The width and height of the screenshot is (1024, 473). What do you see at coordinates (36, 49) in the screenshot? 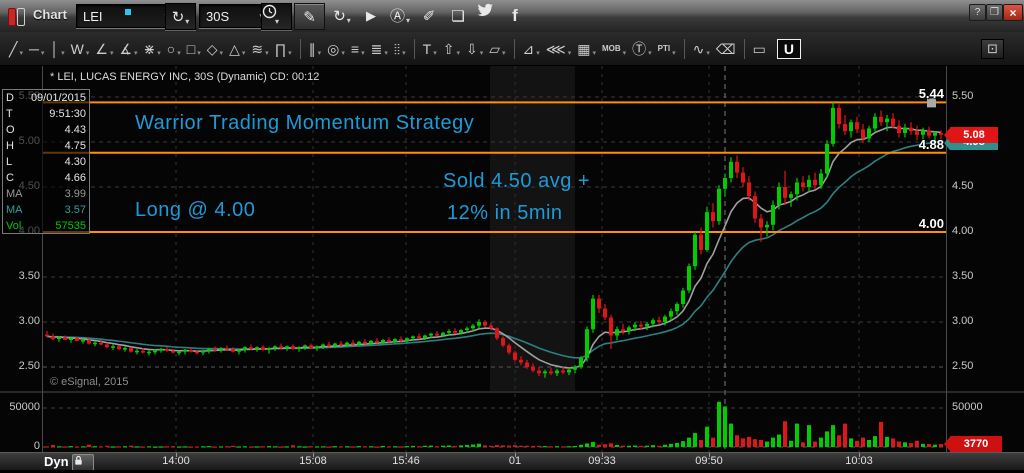
I see `horizontal-line-tool: ─ ▾` at bounding box center [36, 49].